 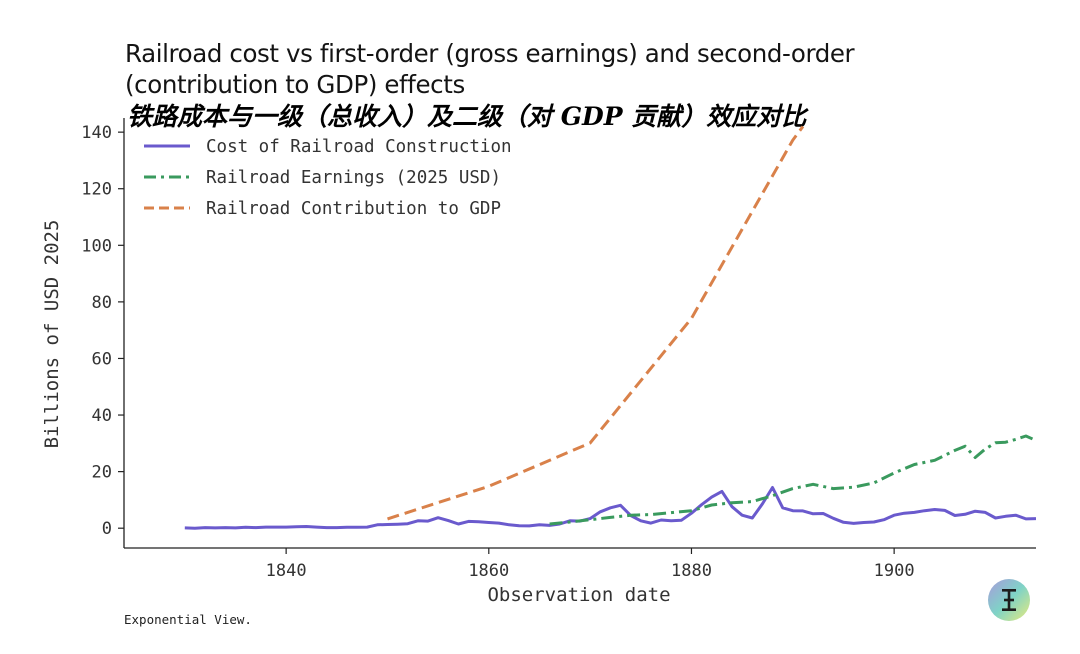 What do you see at coordinates (353, 209) in the screenshot?
I see `legend-label-3: Railroad Contribution to GDP` at bounding box center [353, 209].